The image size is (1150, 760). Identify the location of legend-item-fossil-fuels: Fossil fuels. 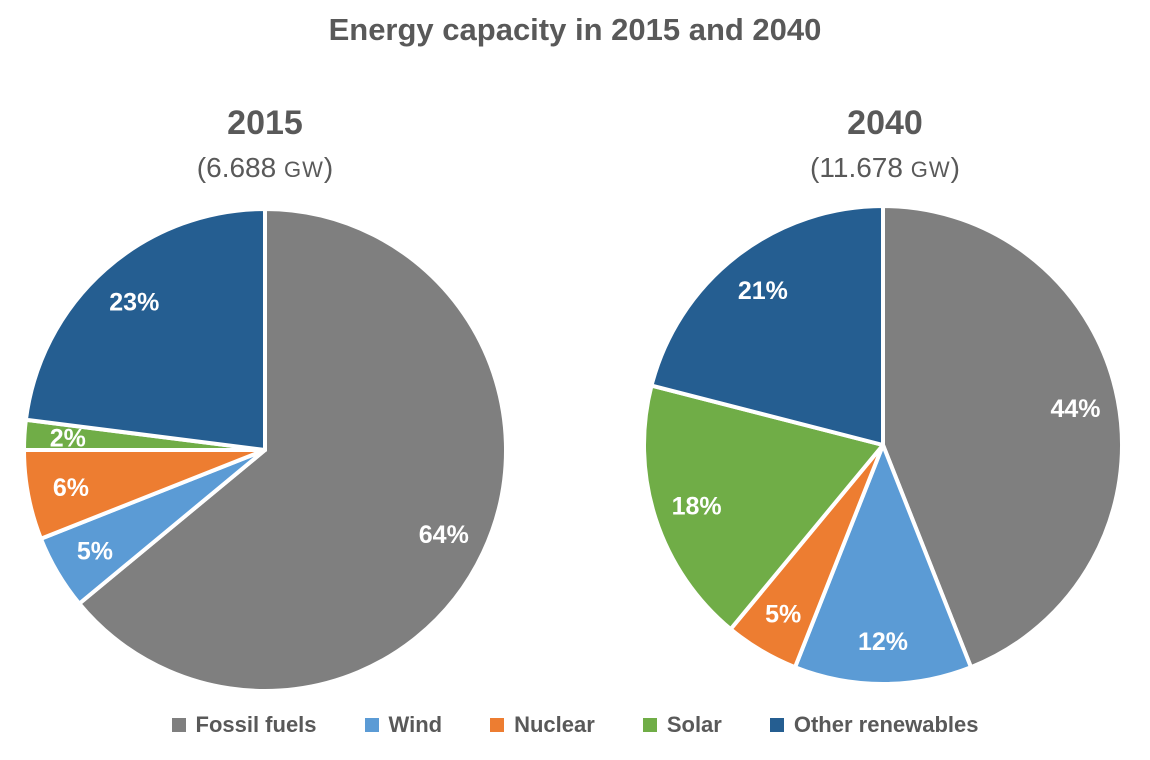
(244, 725).